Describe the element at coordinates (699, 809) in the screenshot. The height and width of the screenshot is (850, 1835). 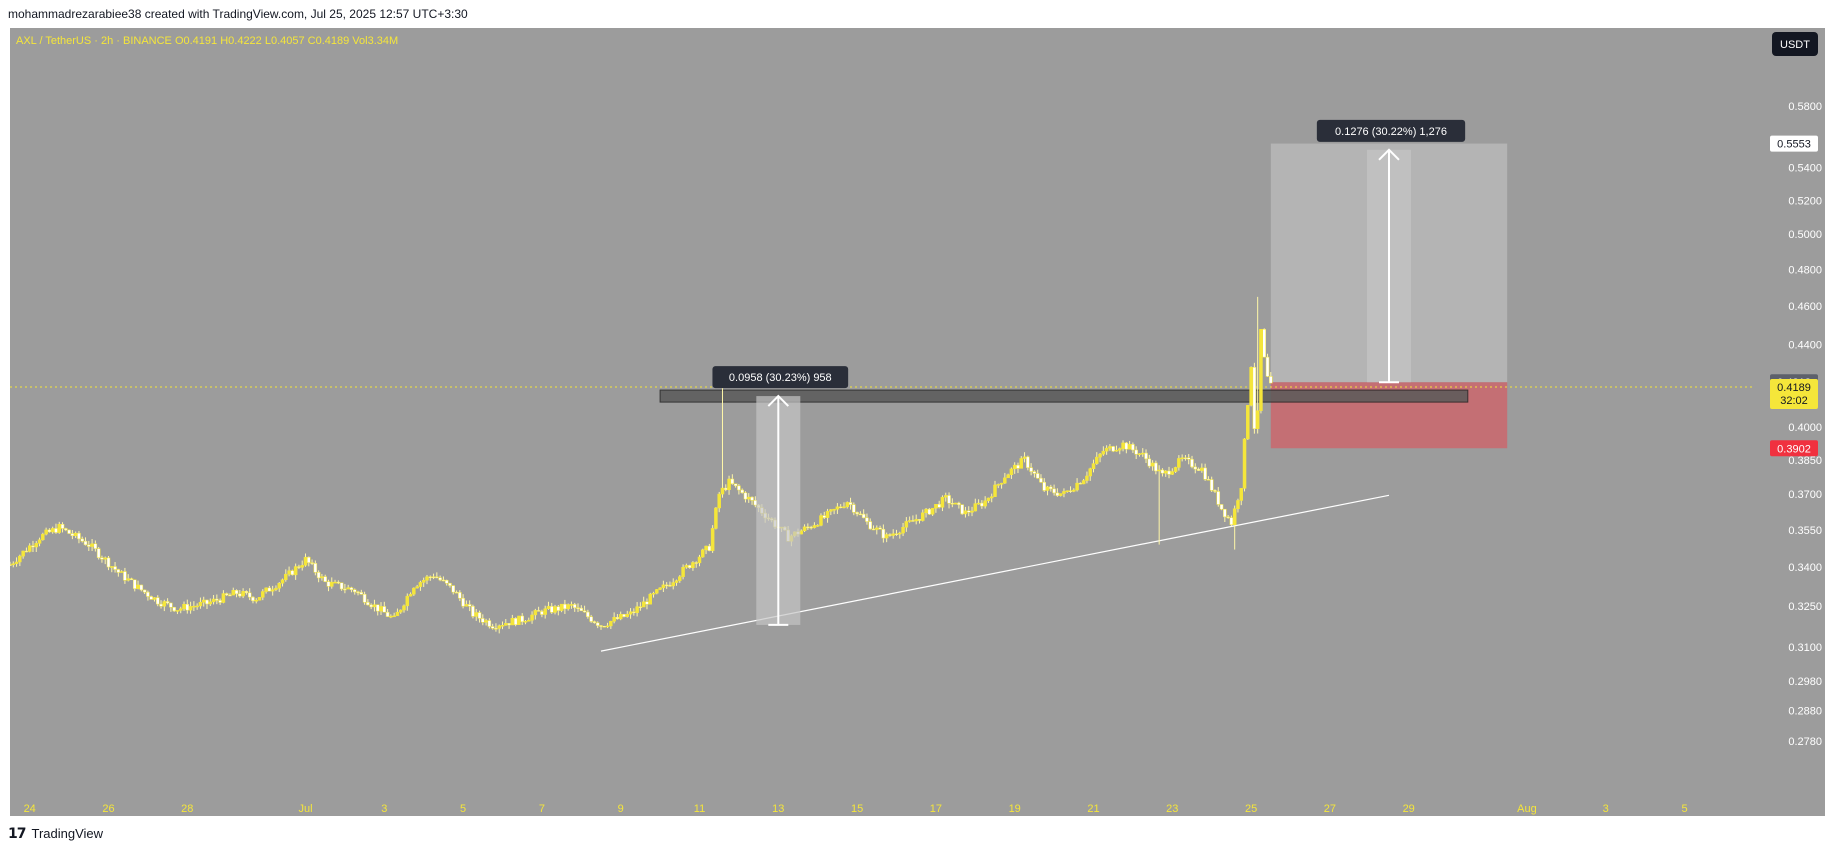
I see `x-tick-label: 11` at that location.